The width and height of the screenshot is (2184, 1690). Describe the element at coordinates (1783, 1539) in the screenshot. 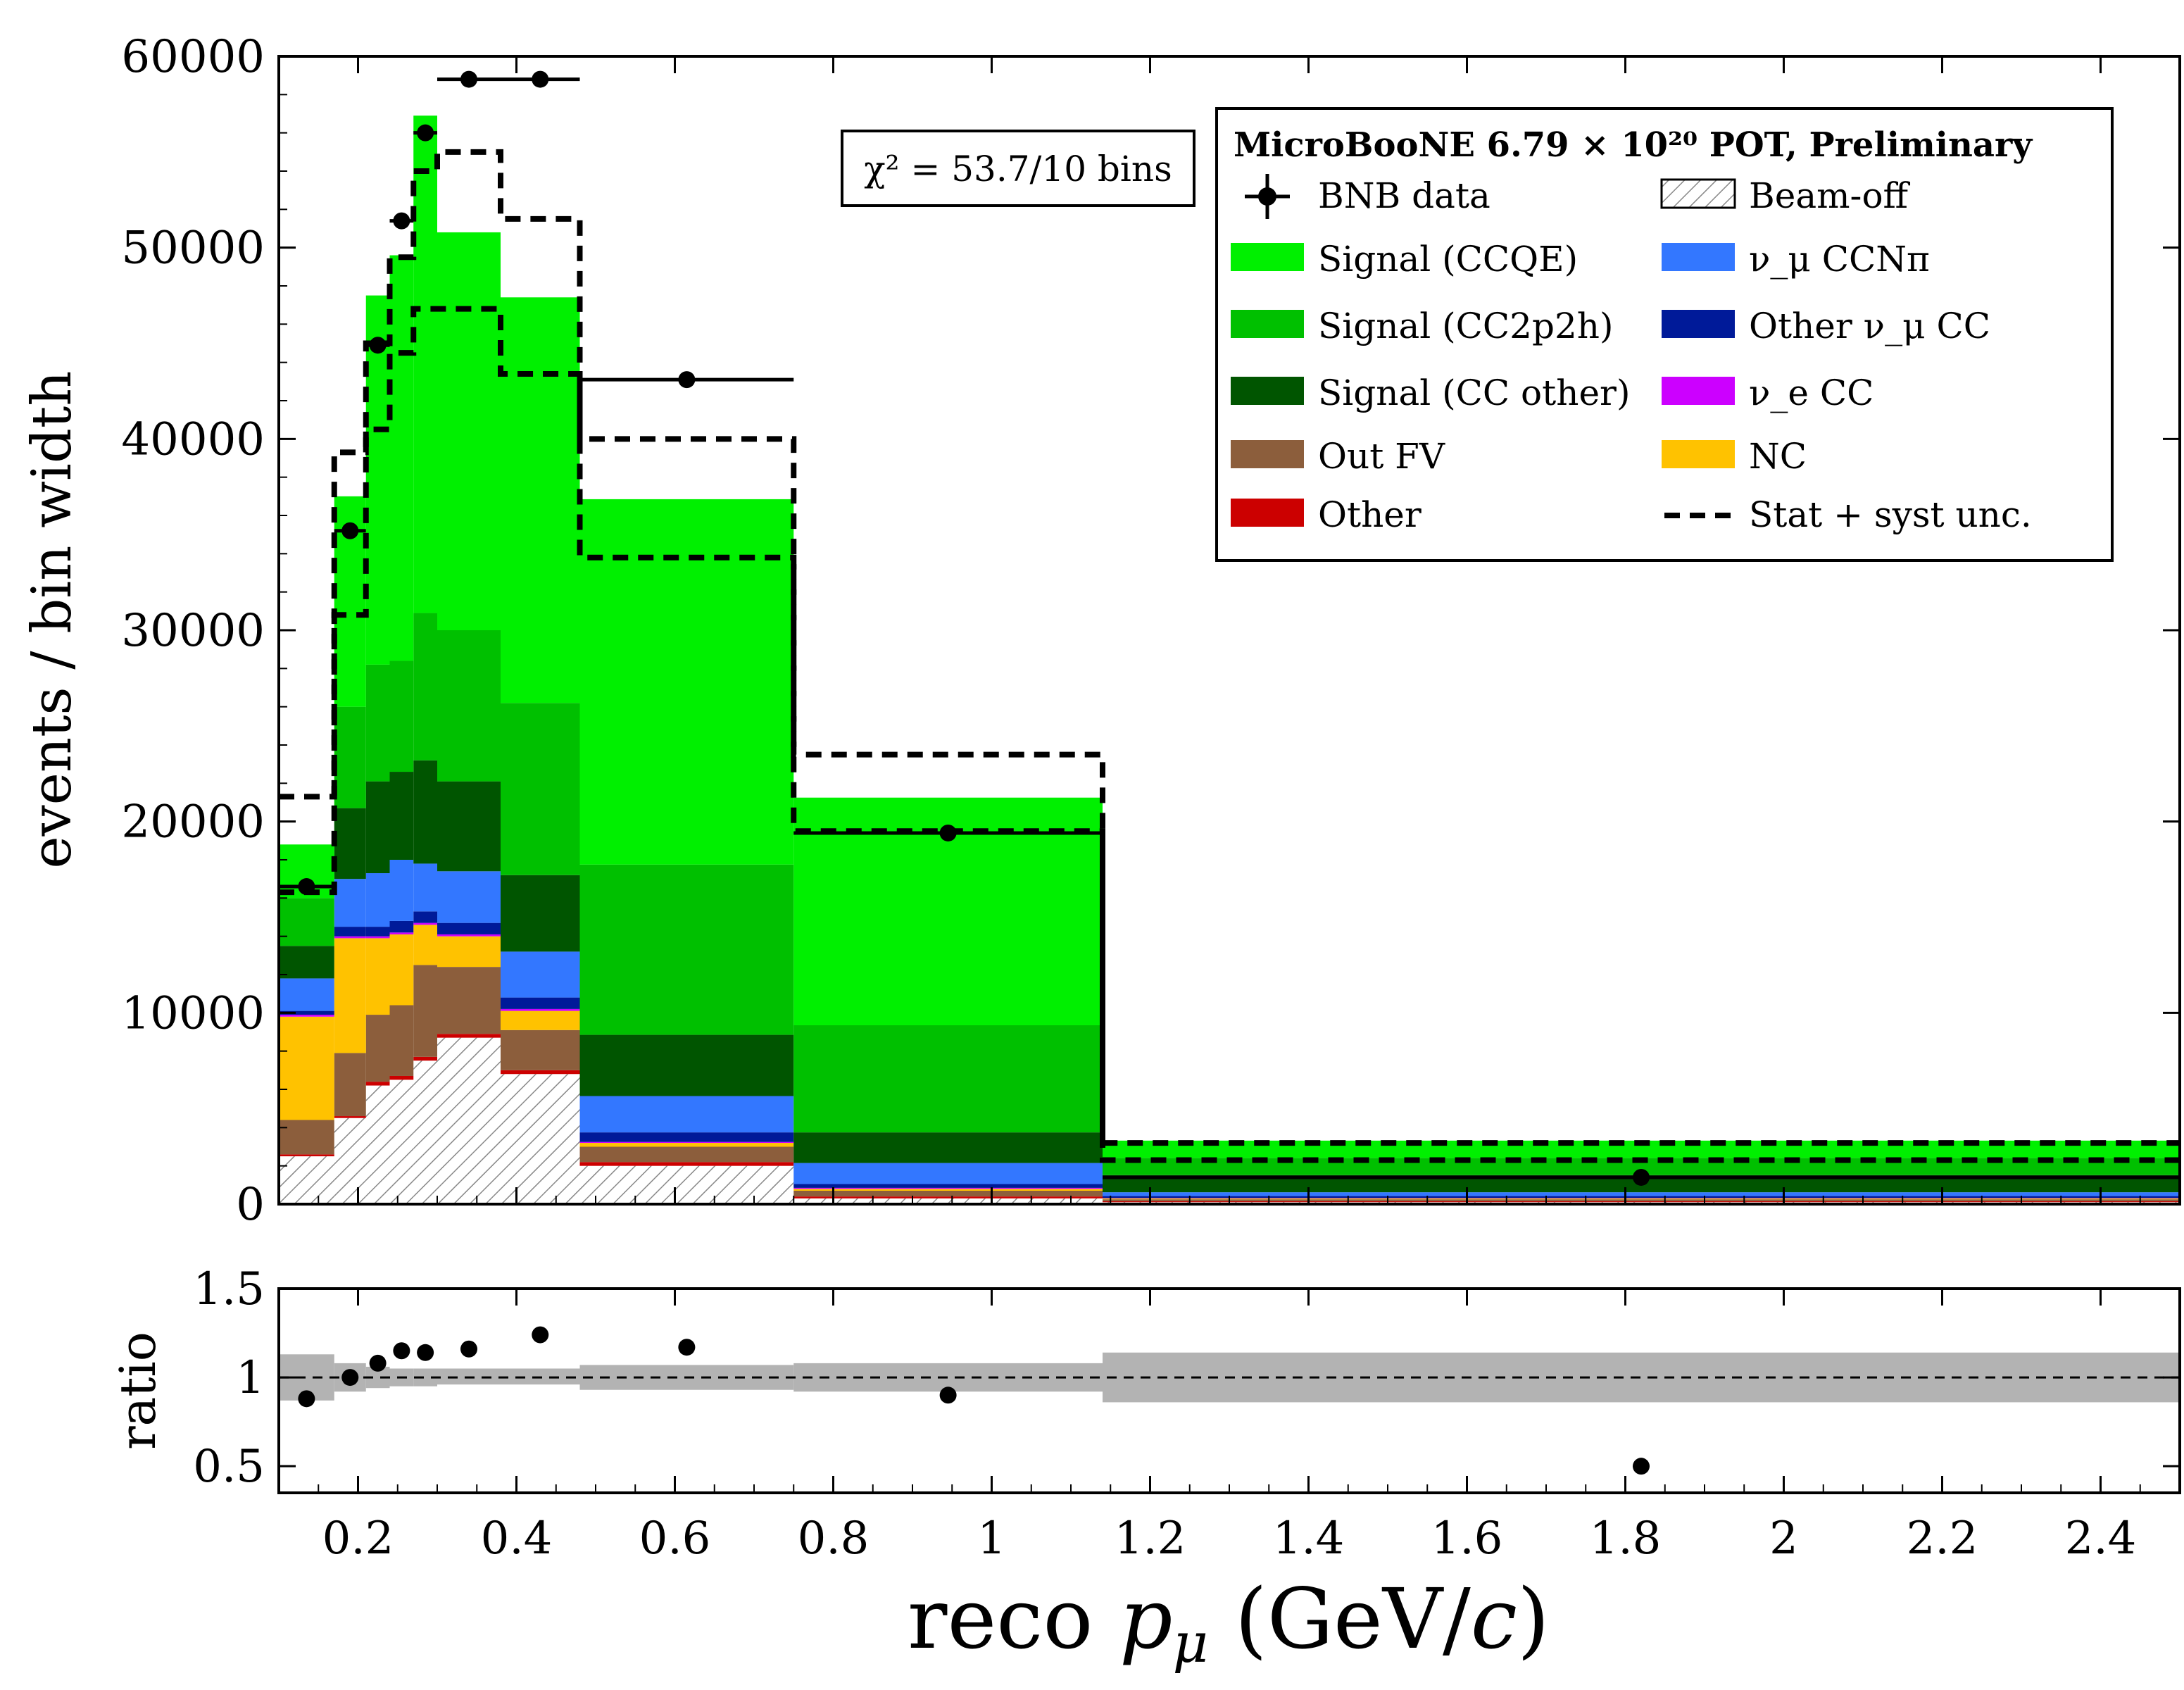

I see `x-tick-label: 2` at that location.